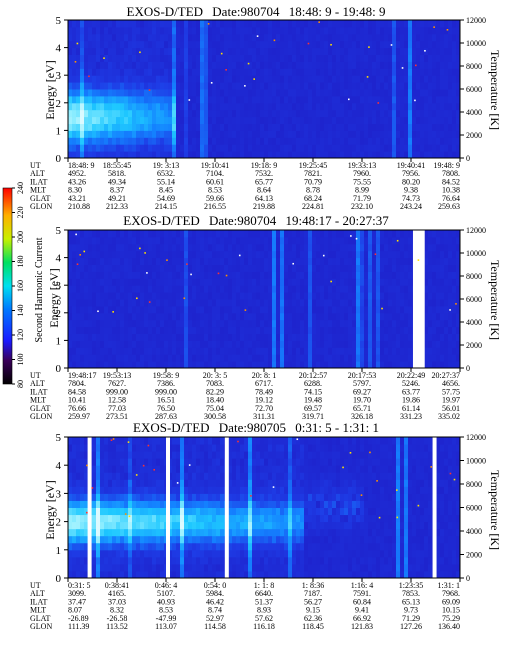  What do you see at coordinates (20, 188) in the screenshot?
I see `colorbar-tick-label: 240` at bounding box center [20, 188].